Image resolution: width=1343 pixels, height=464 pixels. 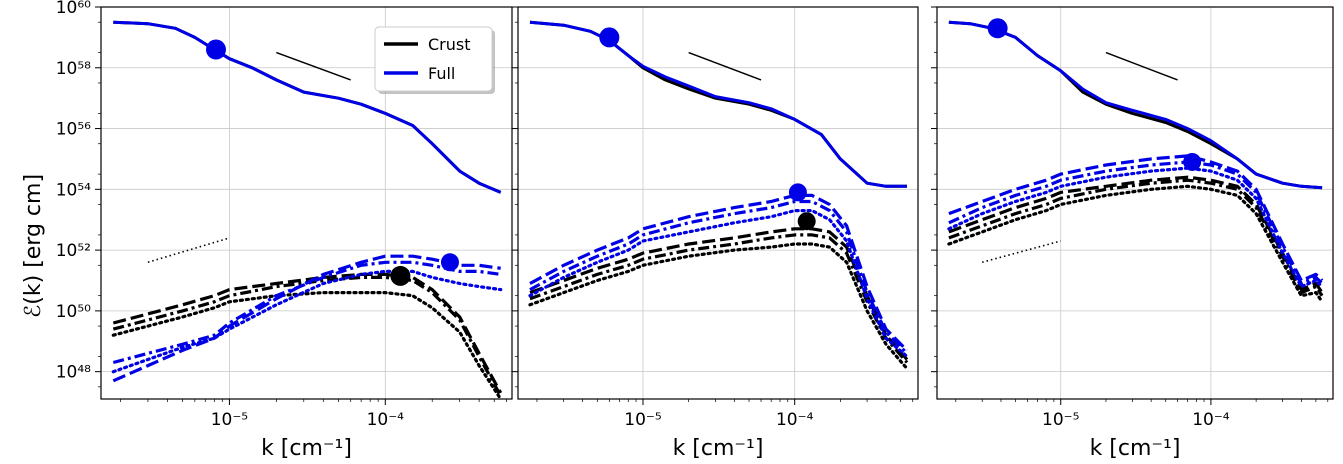 I want to click on legend: Crust Full, so click(x=434, y=60).